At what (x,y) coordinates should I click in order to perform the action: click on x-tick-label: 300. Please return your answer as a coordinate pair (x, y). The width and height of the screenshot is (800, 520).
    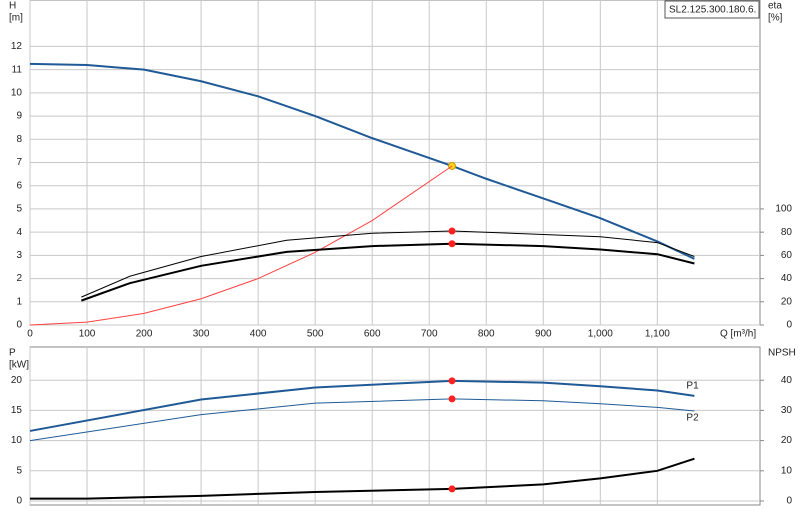
    Looking at the image, I should click on (201, 334).